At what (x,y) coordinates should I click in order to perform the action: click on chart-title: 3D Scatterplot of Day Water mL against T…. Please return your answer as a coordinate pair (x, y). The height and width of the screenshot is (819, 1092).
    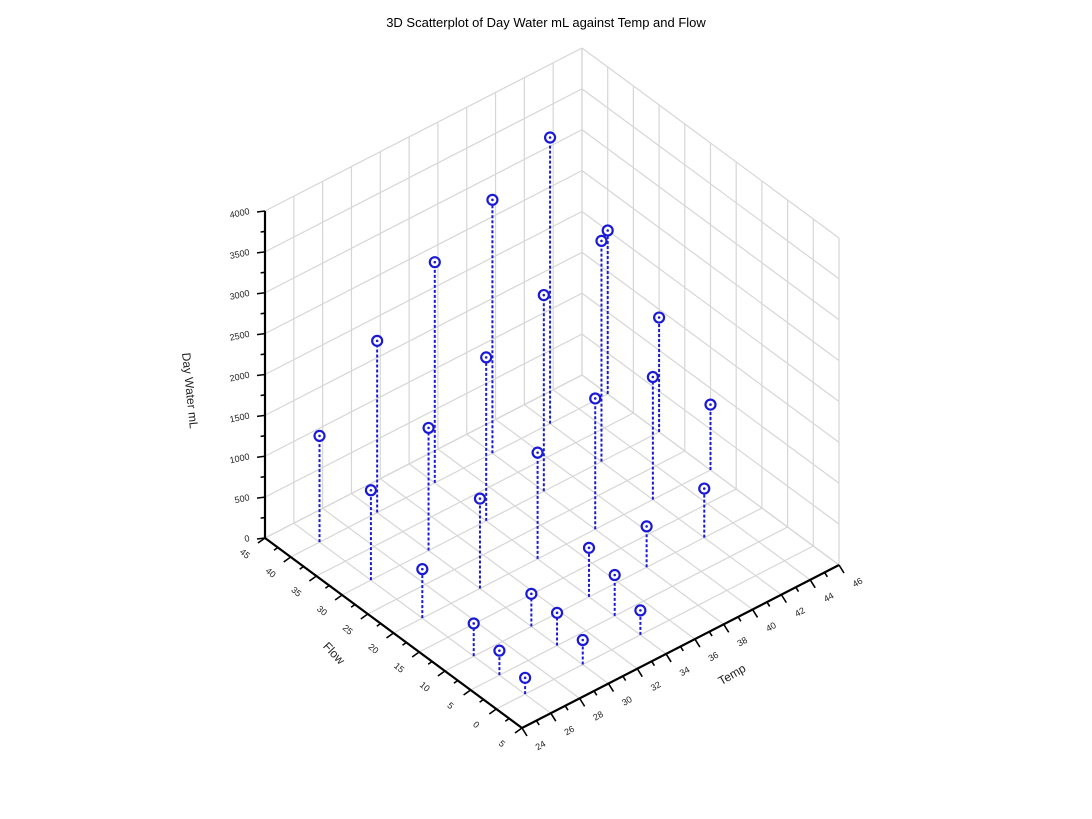
    Looking at the image, I should click on (546, 22).